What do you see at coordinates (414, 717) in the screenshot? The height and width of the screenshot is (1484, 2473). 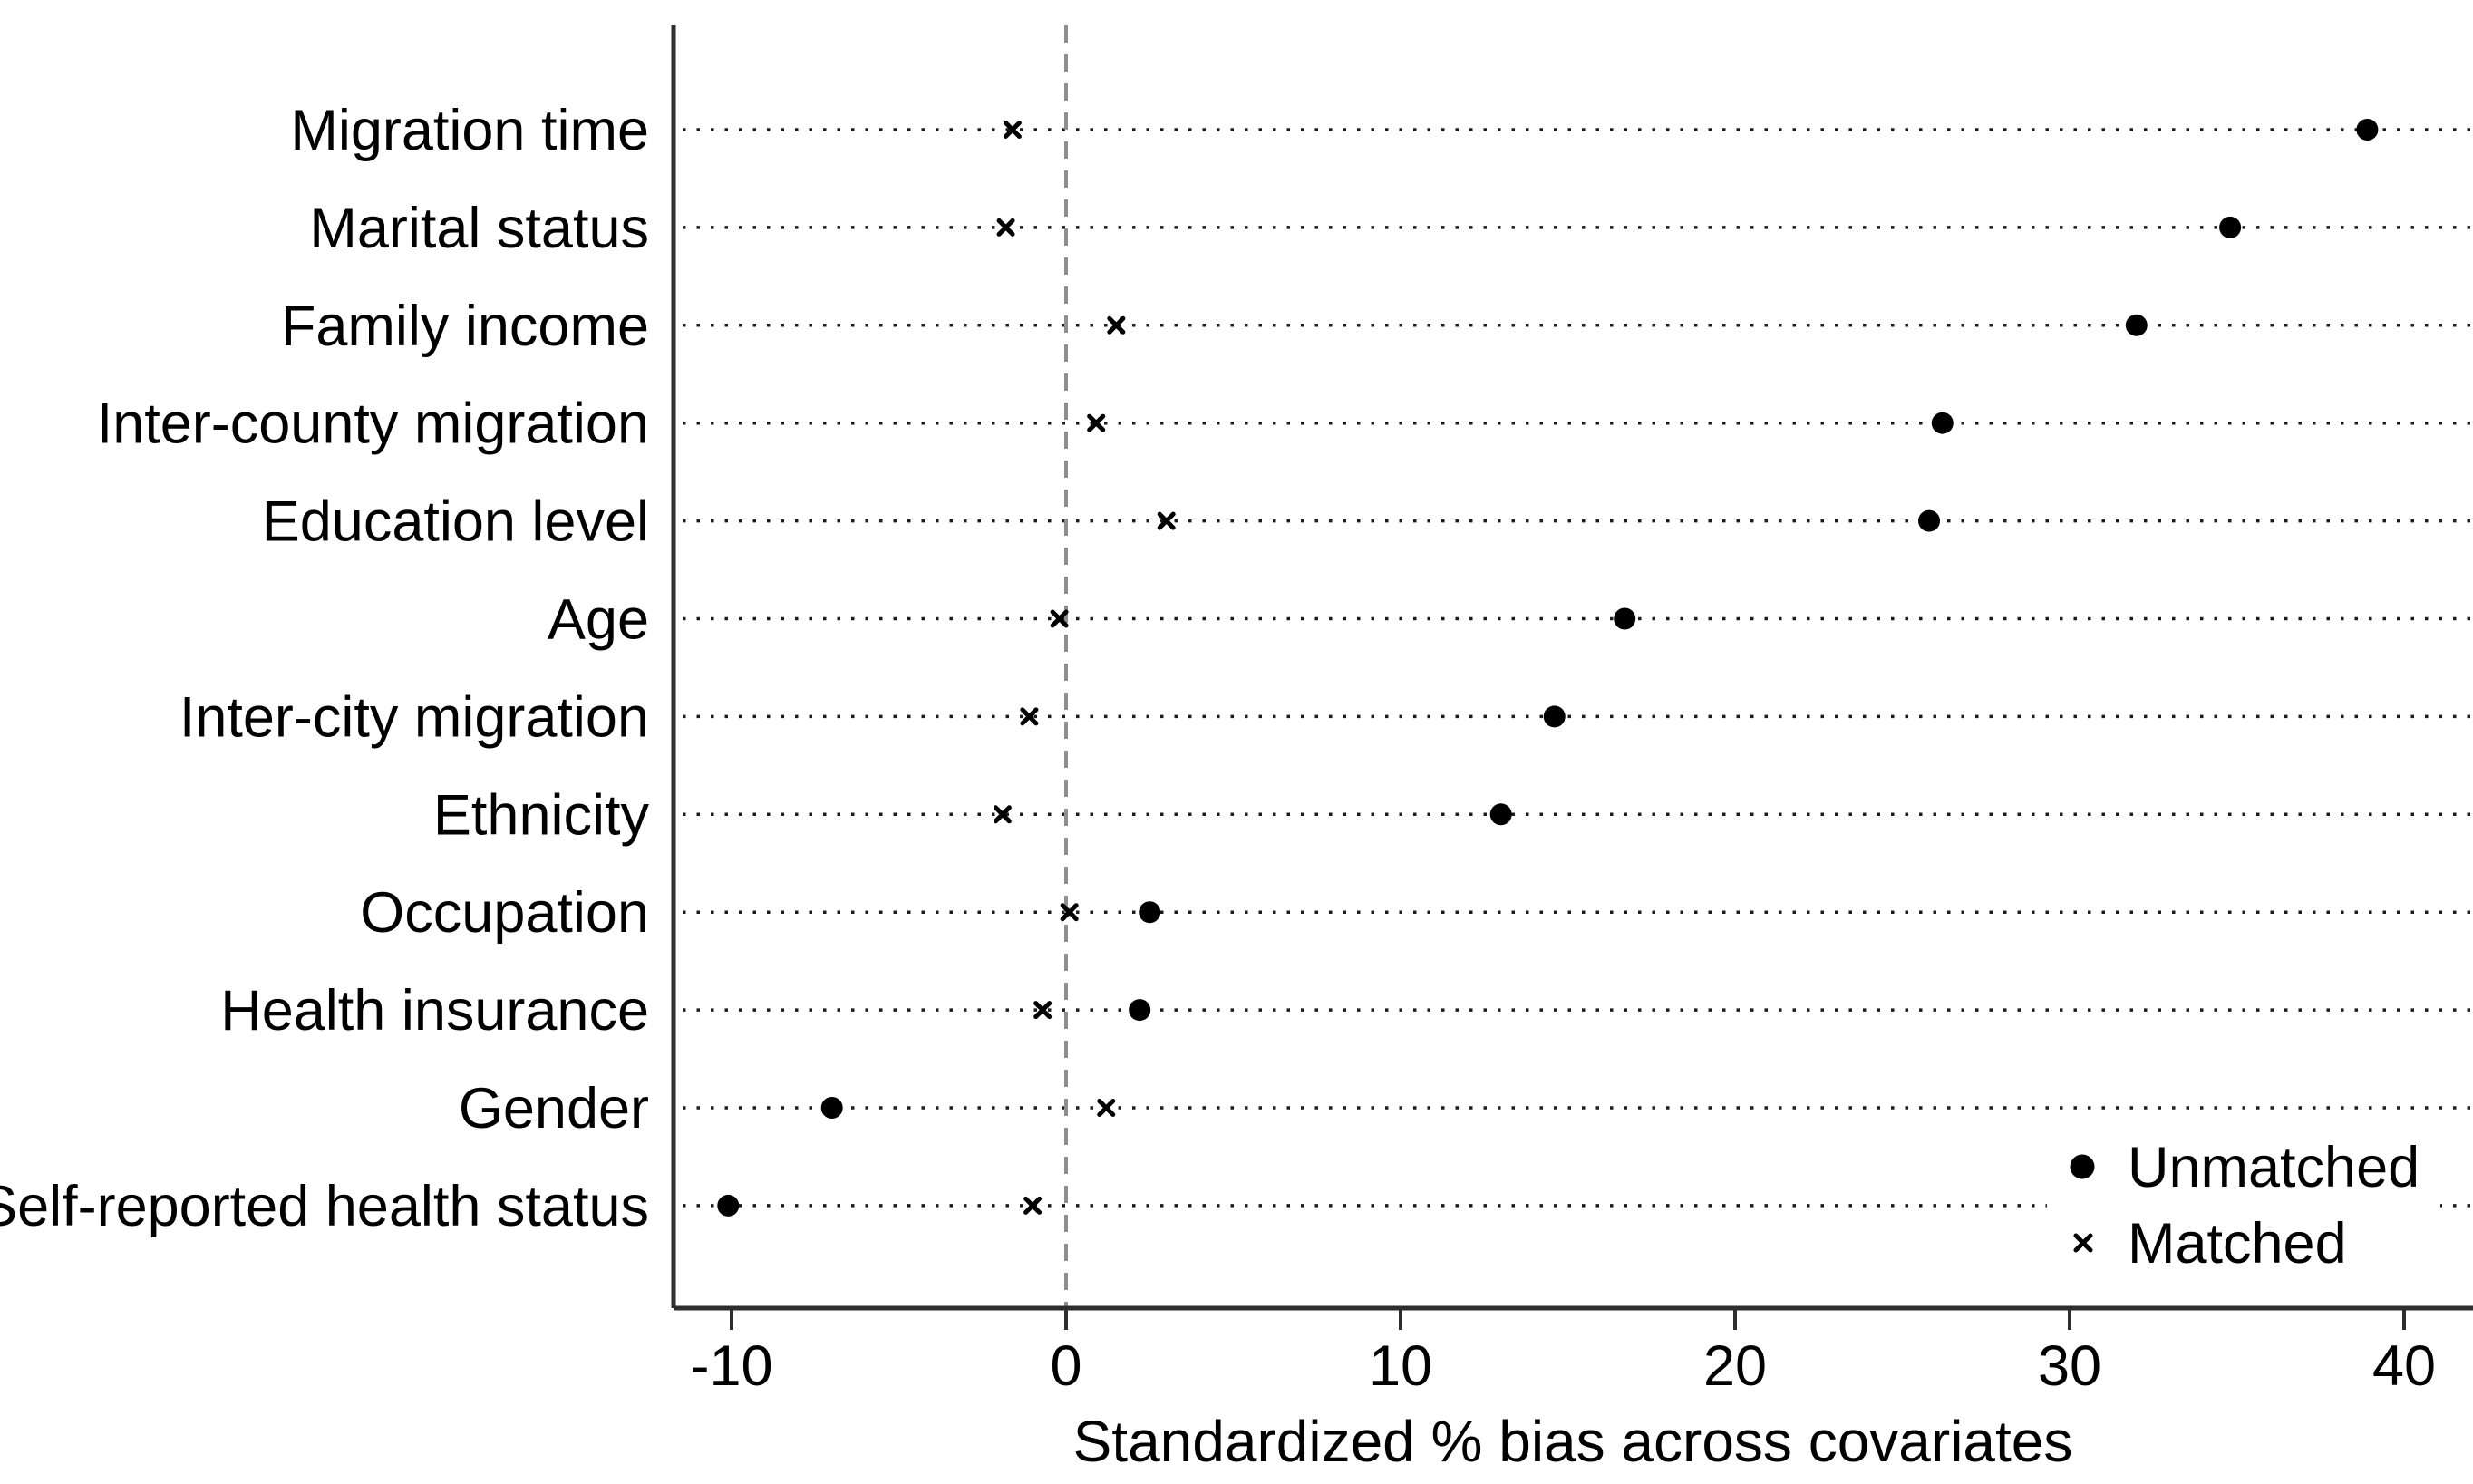 I see `category-label: Inter-city migration` at bounding box center [414, 717].